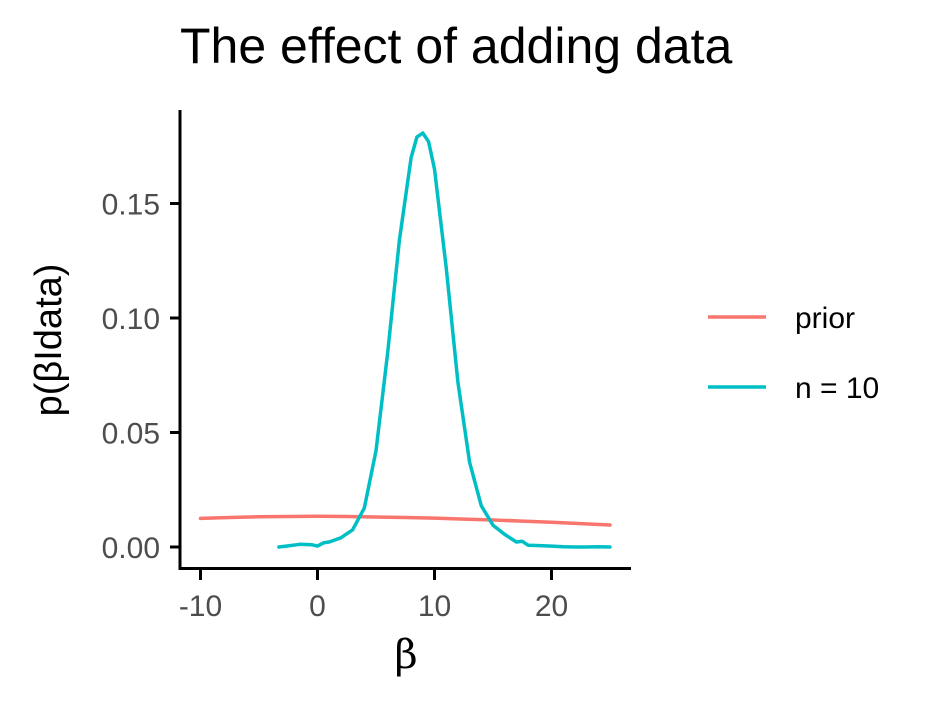 This screenshot has height=708, width=944. I want to click on x-axis-ticks: -10 0 10 20, so click(373, 596).